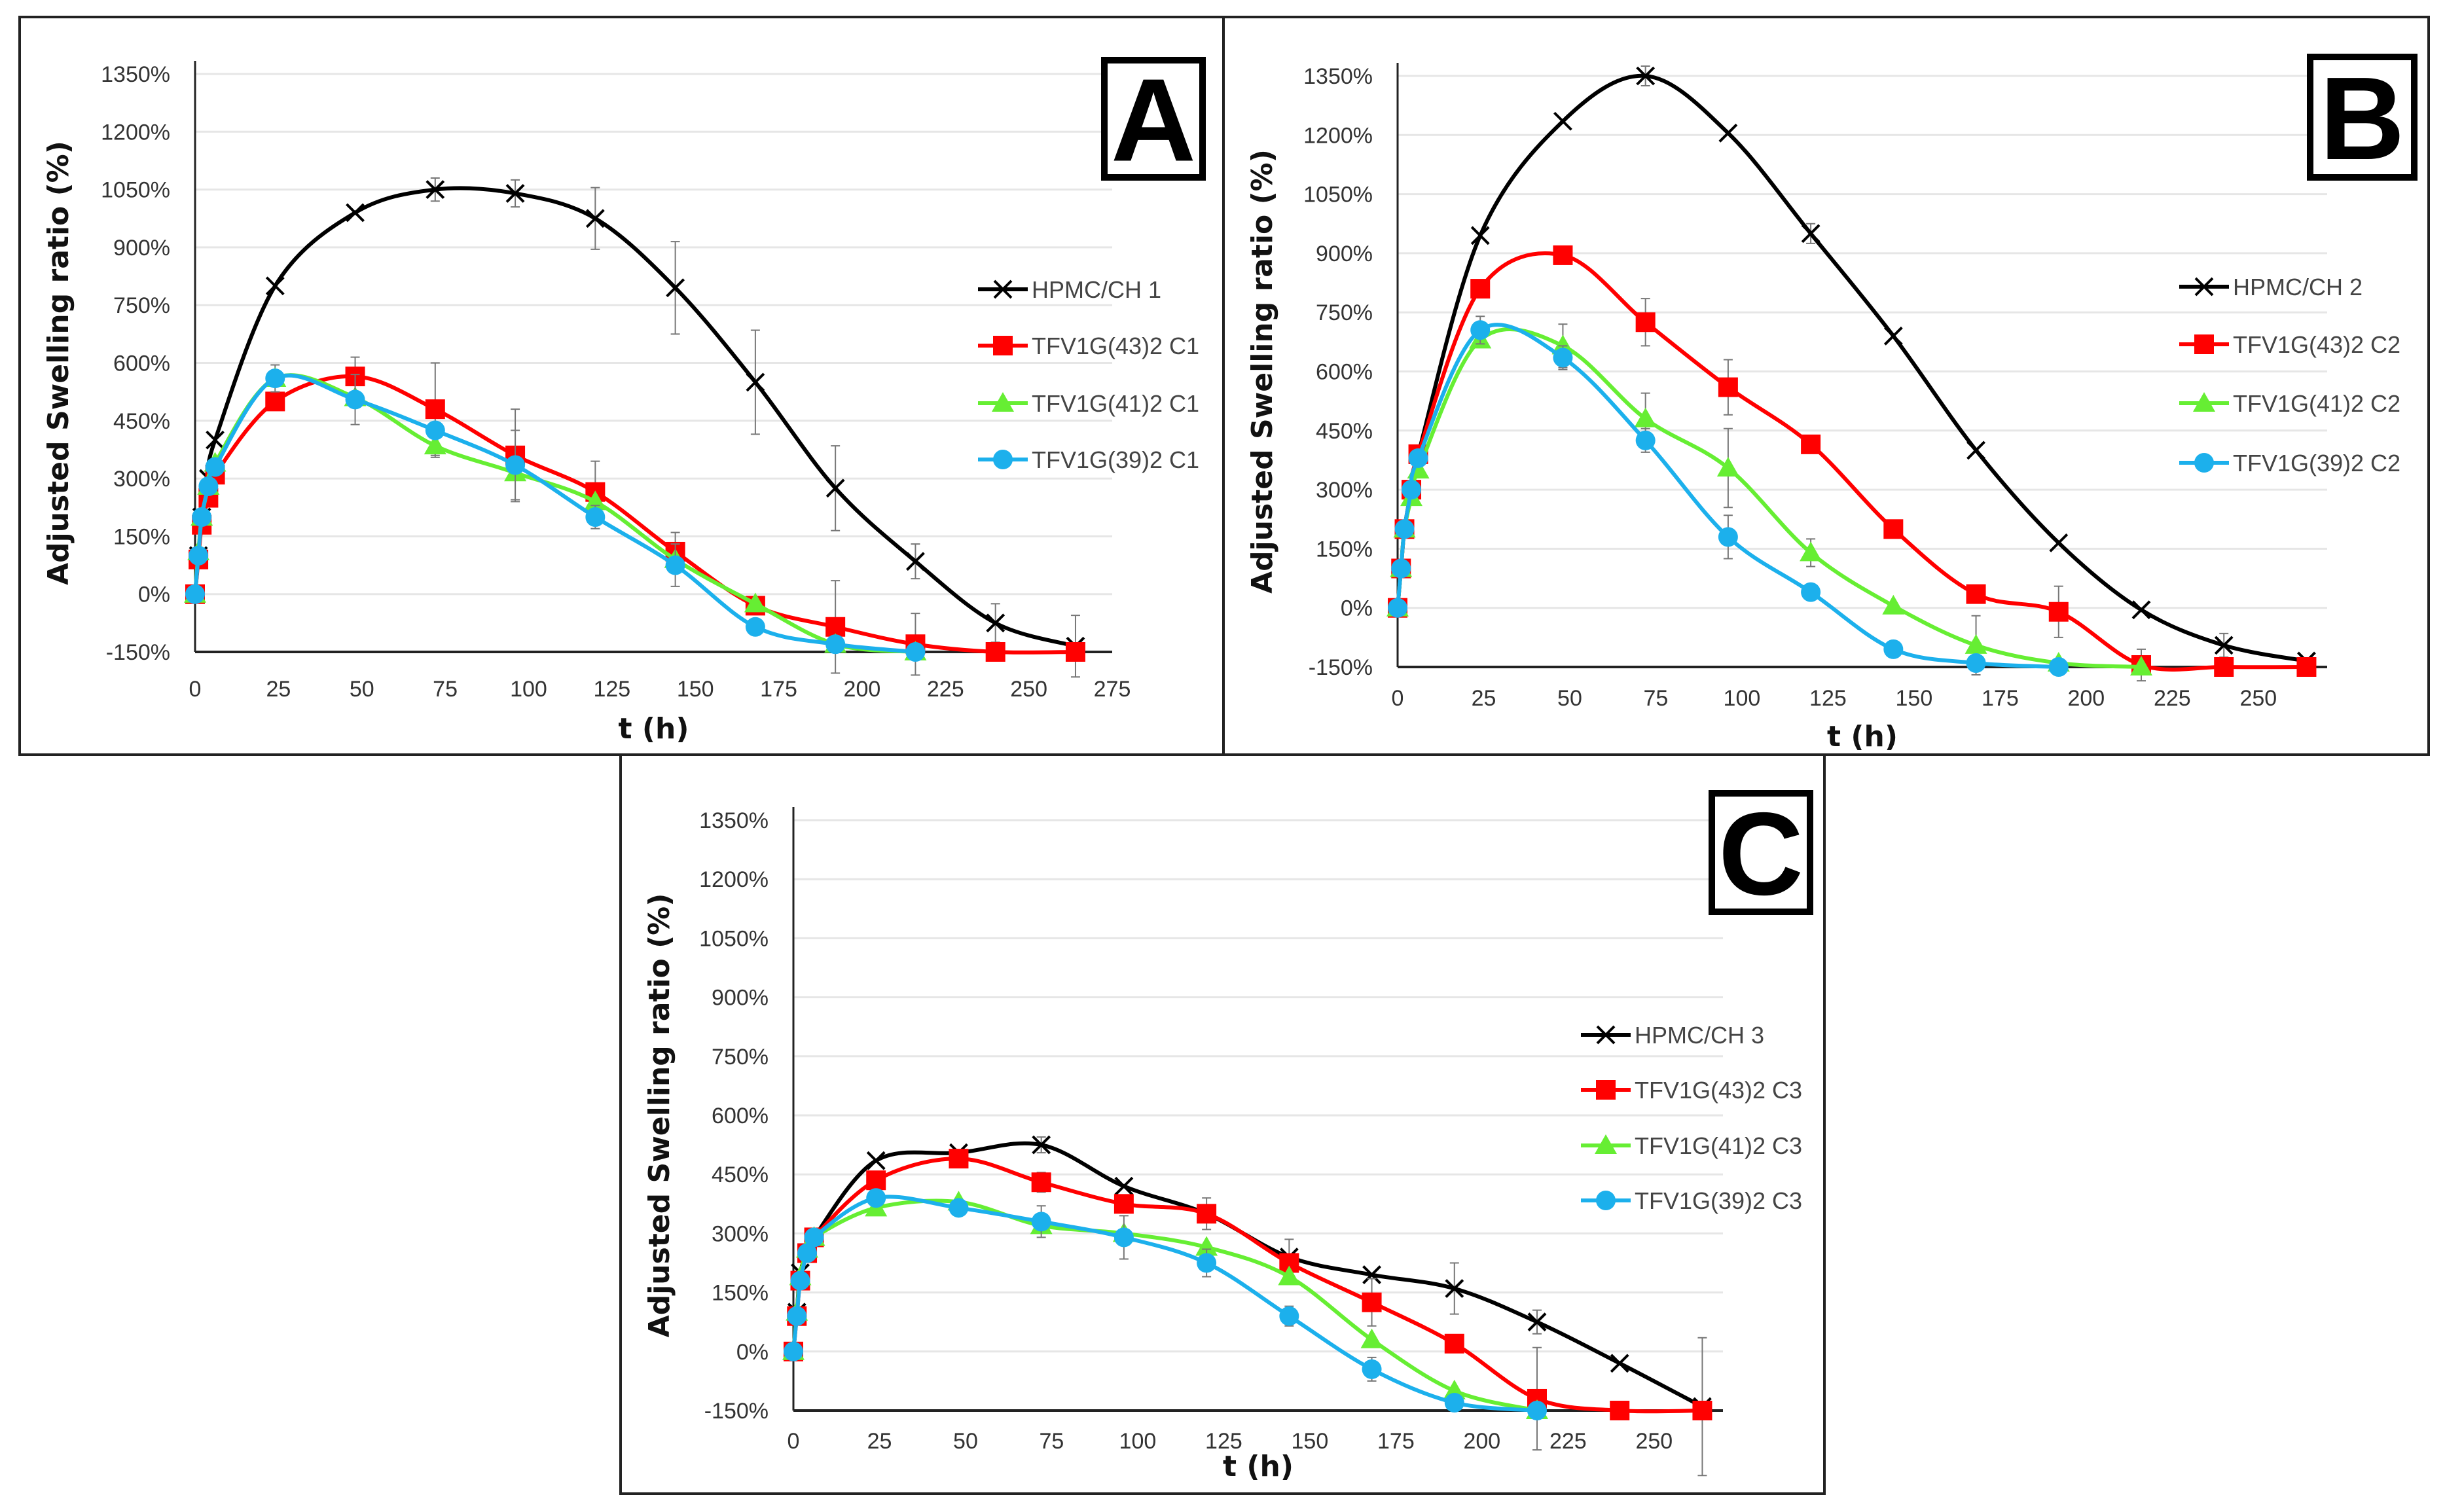  I want to click on y-tick-label: 900%, so click(740, 998).